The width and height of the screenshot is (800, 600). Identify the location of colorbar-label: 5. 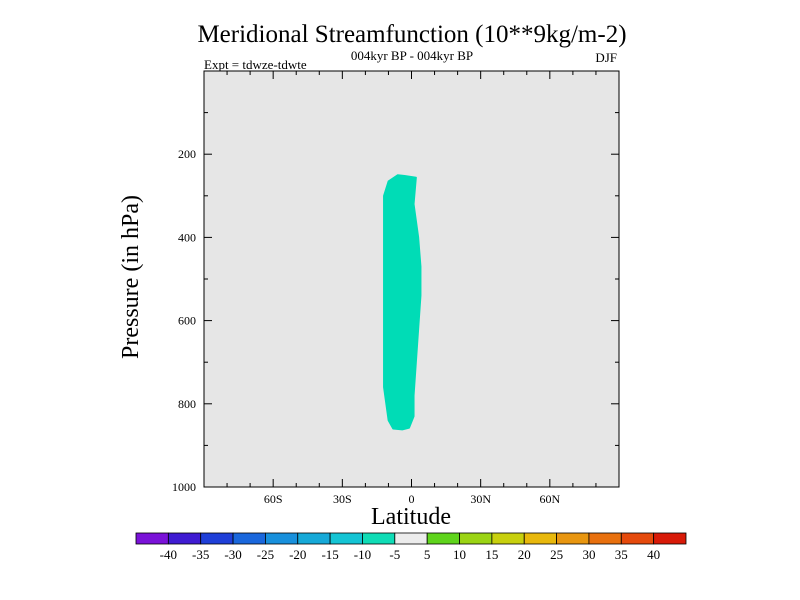
(427, 554).